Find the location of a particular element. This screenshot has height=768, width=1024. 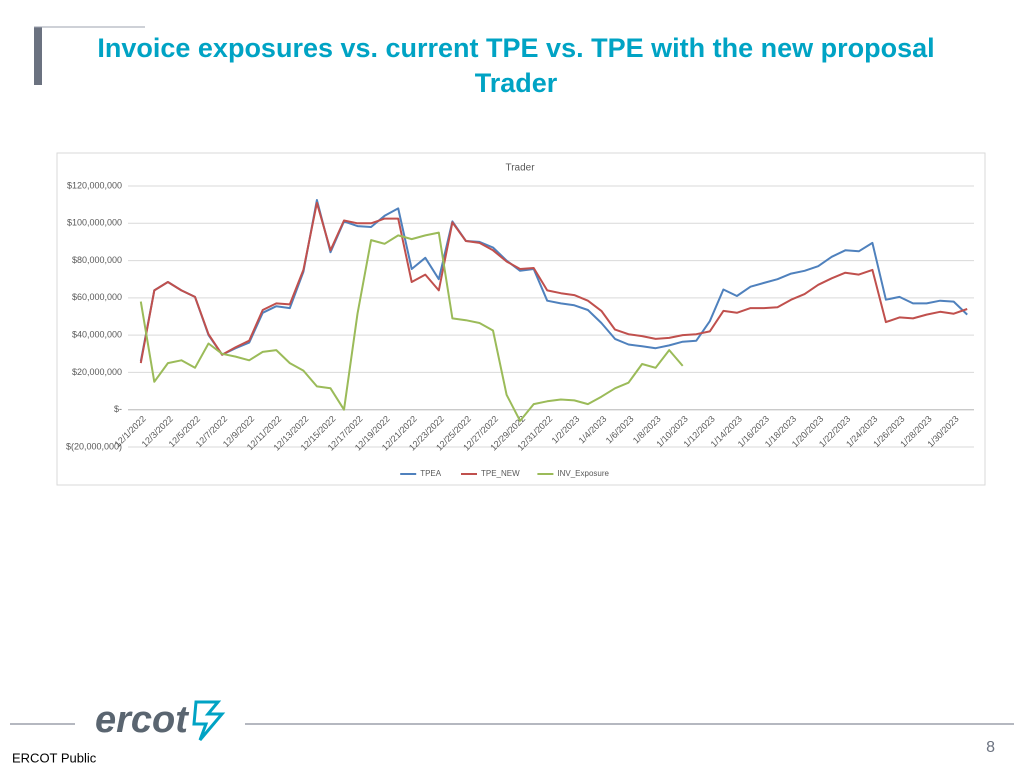

y-tick-label: $40,000,000 is located at coordinates (97, 335).